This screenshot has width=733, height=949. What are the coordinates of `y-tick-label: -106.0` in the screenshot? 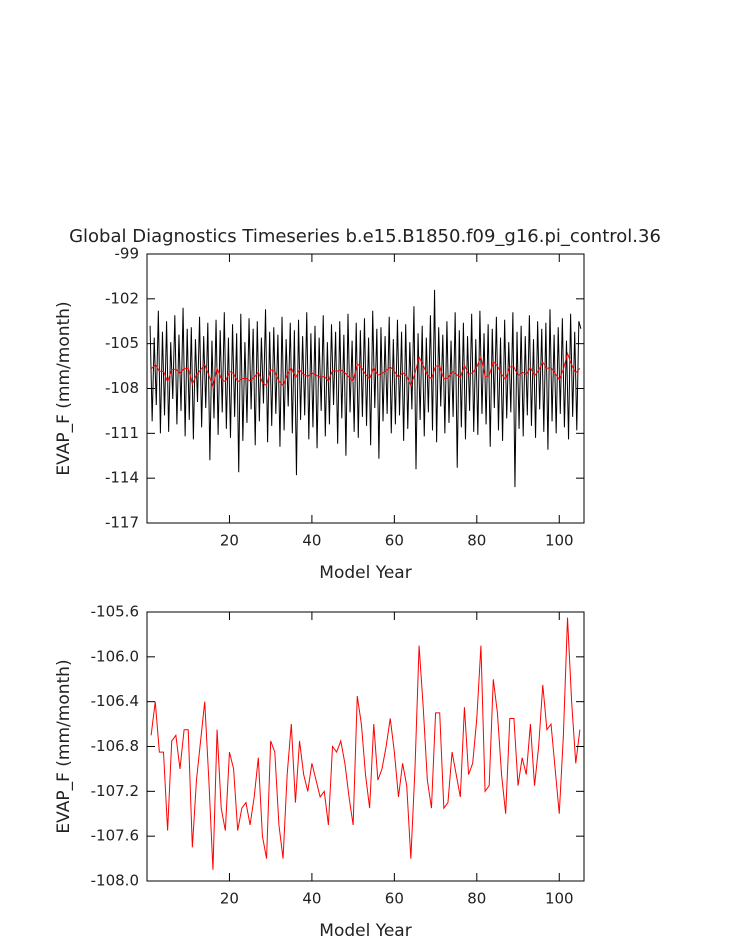 It's located at (115, 656).